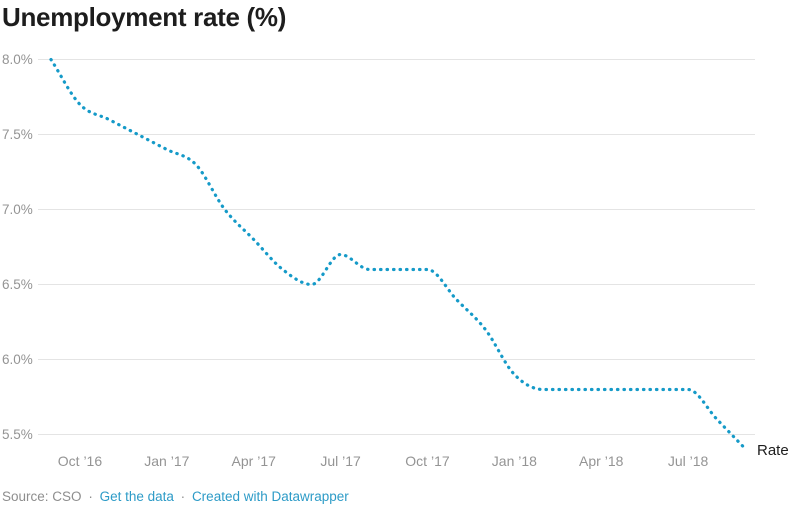  Describe the element at coordinates (136, 496) in the screenshot. I see `get-the-data-link: Get the data` at that location.